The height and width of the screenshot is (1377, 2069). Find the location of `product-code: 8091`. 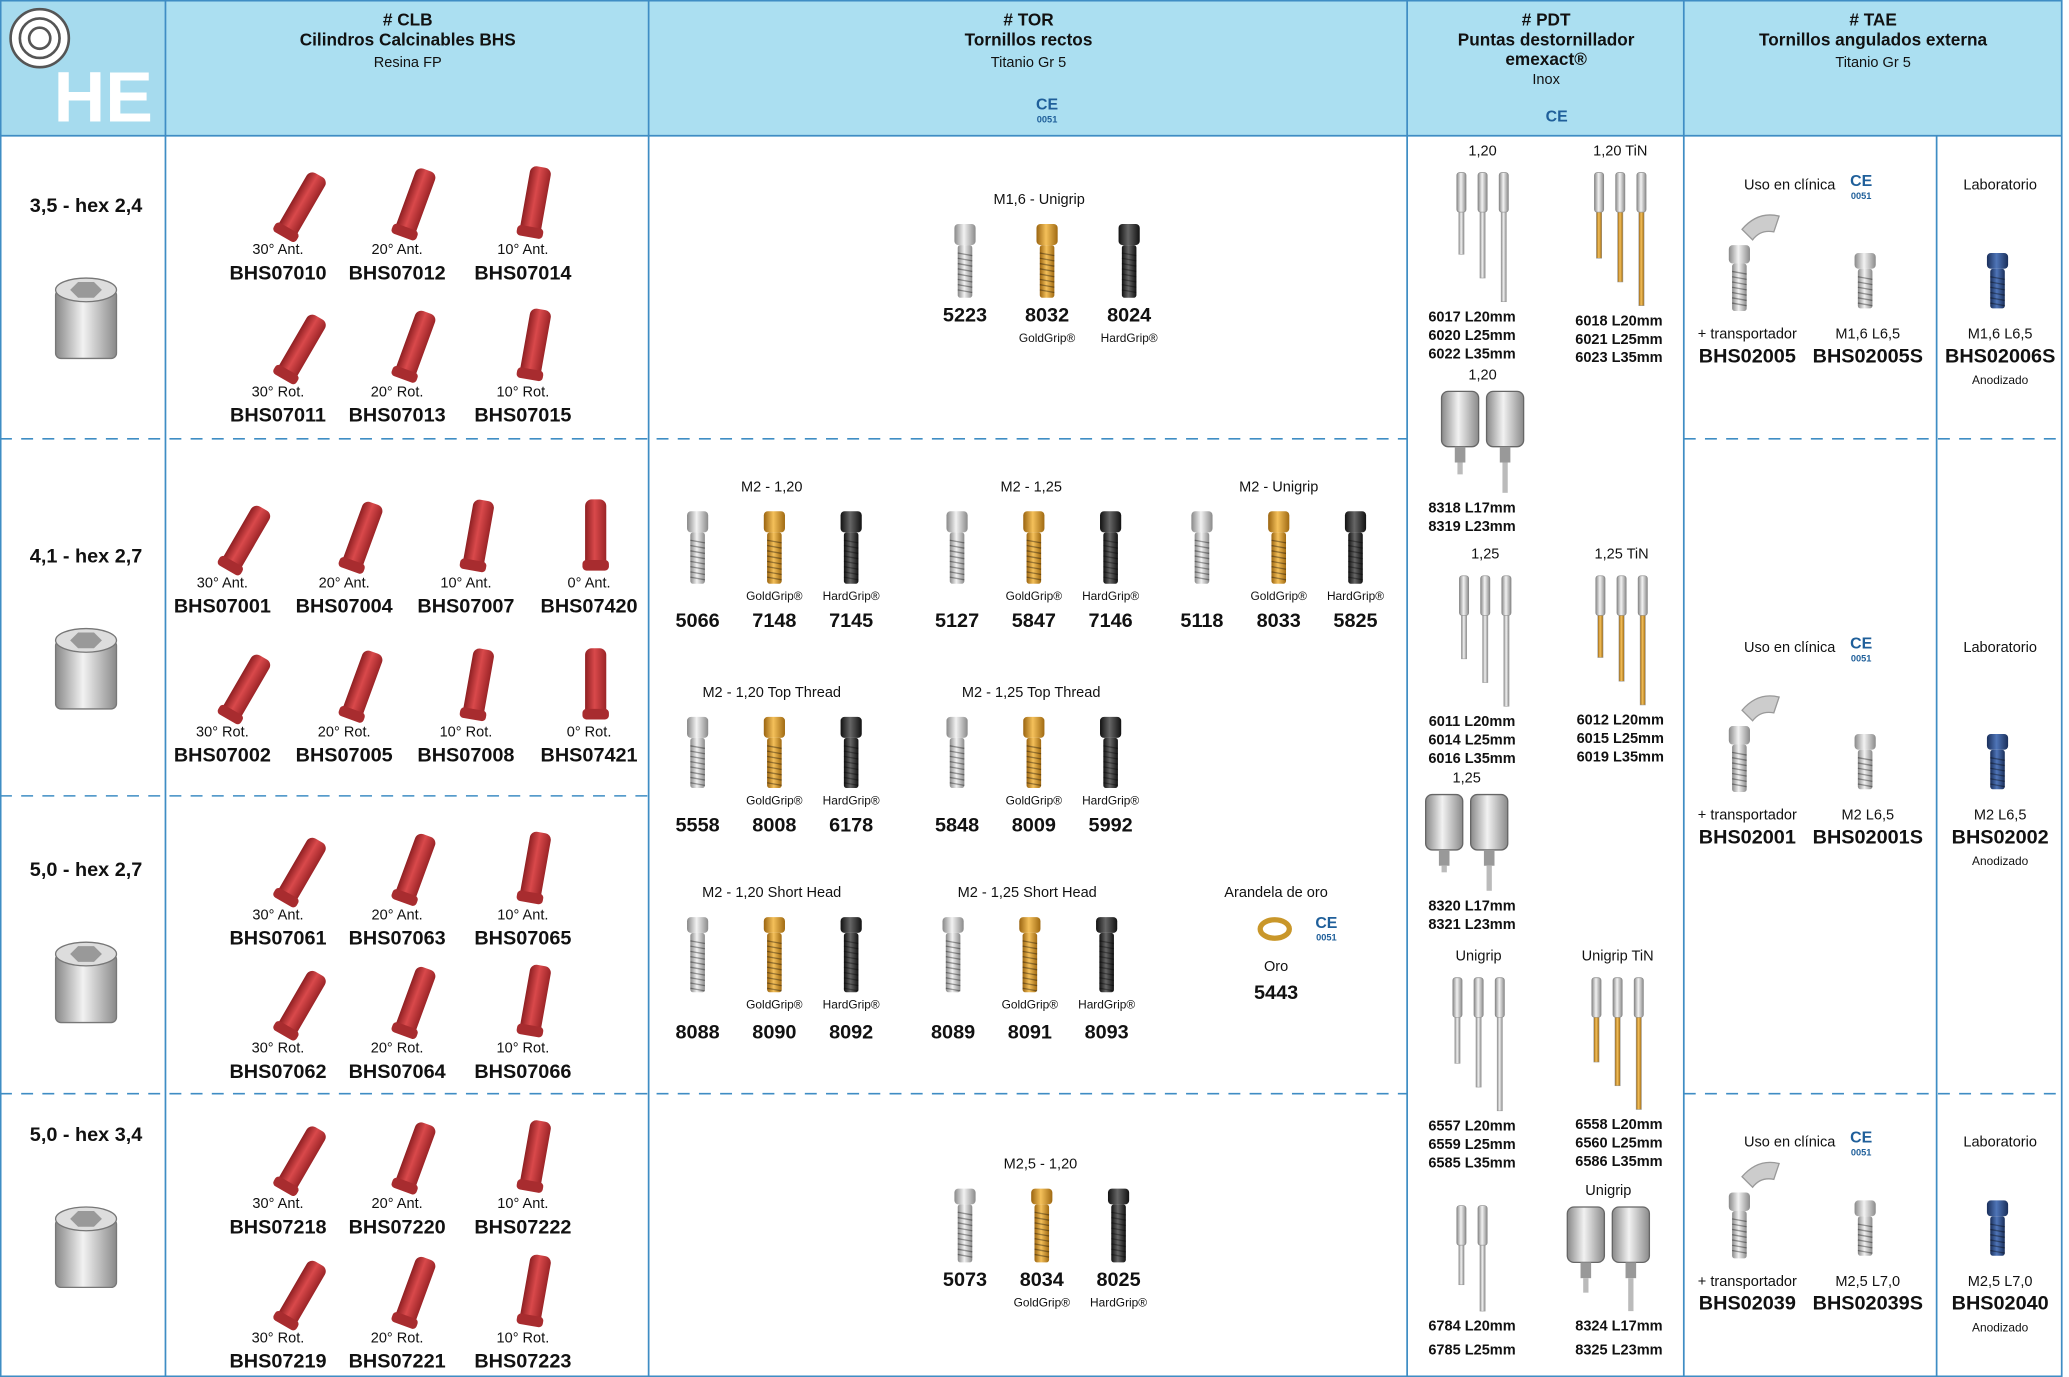

product-code: 8091 is located at coordinates (1030, 1032).